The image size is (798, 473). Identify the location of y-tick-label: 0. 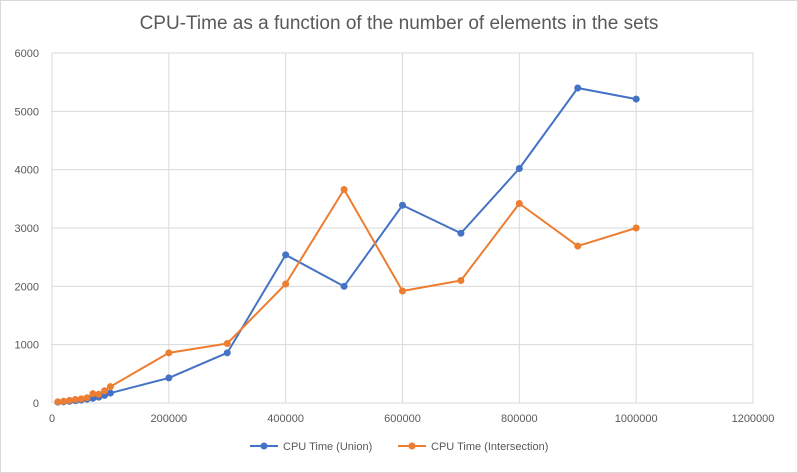
(36, 404).